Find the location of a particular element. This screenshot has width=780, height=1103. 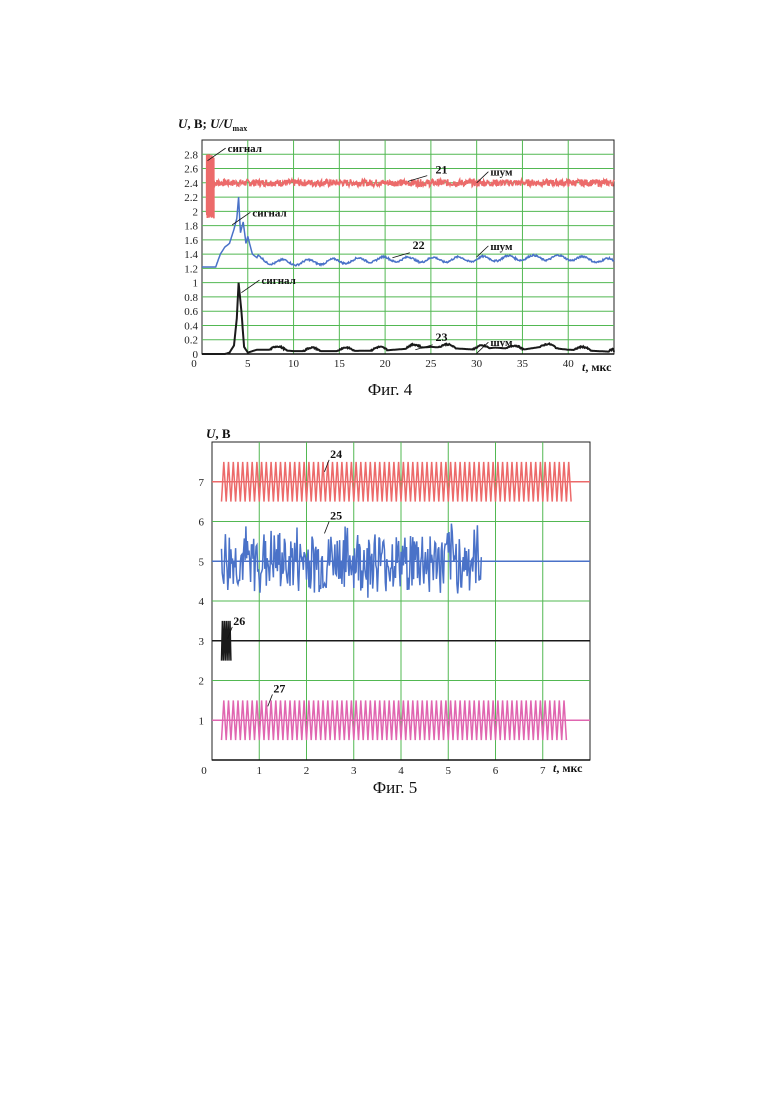

y-tick-label: 3 is located at coordinates (202, 642).